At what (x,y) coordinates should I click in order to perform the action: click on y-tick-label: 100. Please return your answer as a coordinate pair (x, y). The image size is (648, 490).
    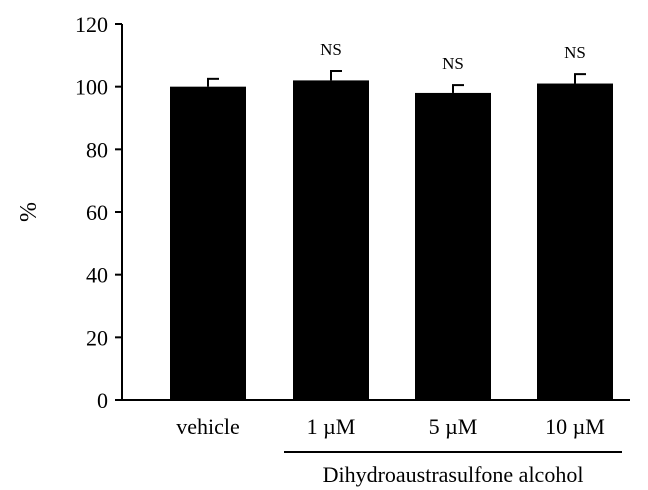
    Looking at the image, I should click on (91, 87).